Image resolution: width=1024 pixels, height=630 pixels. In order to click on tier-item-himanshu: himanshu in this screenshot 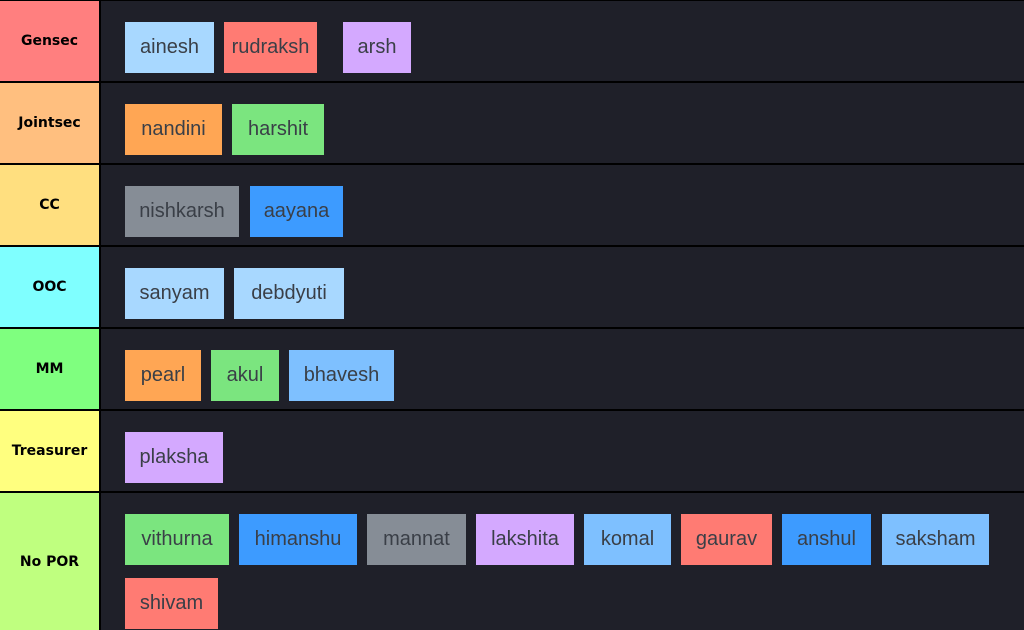, I will do `click(298, 539)`.